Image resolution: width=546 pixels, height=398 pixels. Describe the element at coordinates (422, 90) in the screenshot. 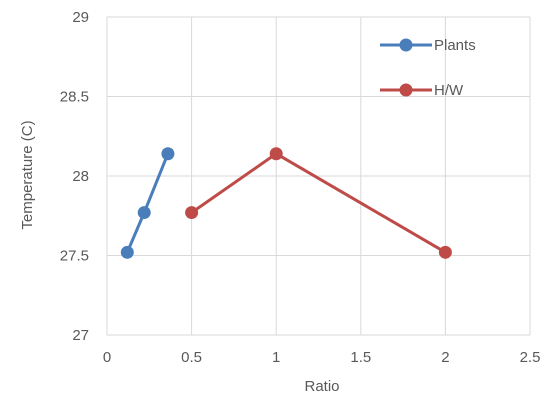

I see `legend-item: H/W` at that location.